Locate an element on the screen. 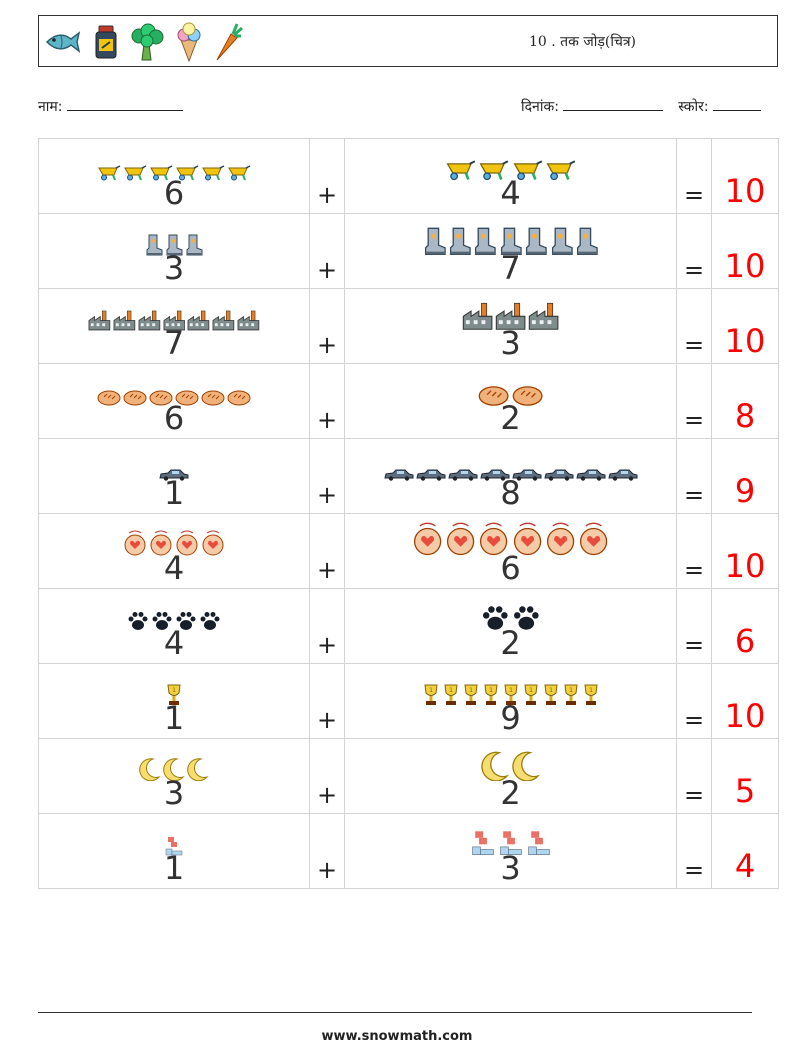 Image resolution: width=794 pixels, height=1053 pixels. header-icons is located at coordinates (143, 42).